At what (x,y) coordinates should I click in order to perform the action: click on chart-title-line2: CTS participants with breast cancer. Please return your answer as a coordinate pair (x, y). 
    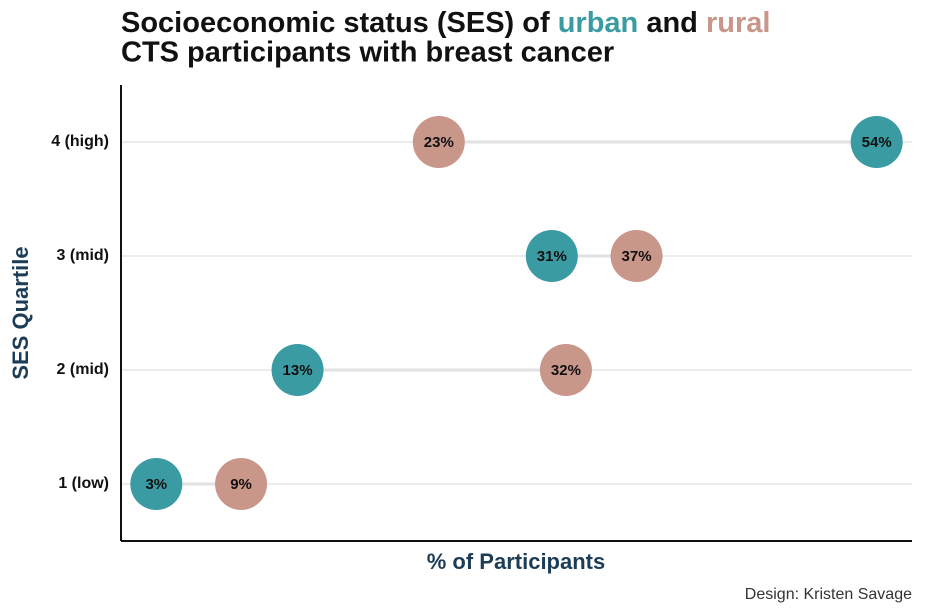
    Looking at the image, I should click on (367, 53).